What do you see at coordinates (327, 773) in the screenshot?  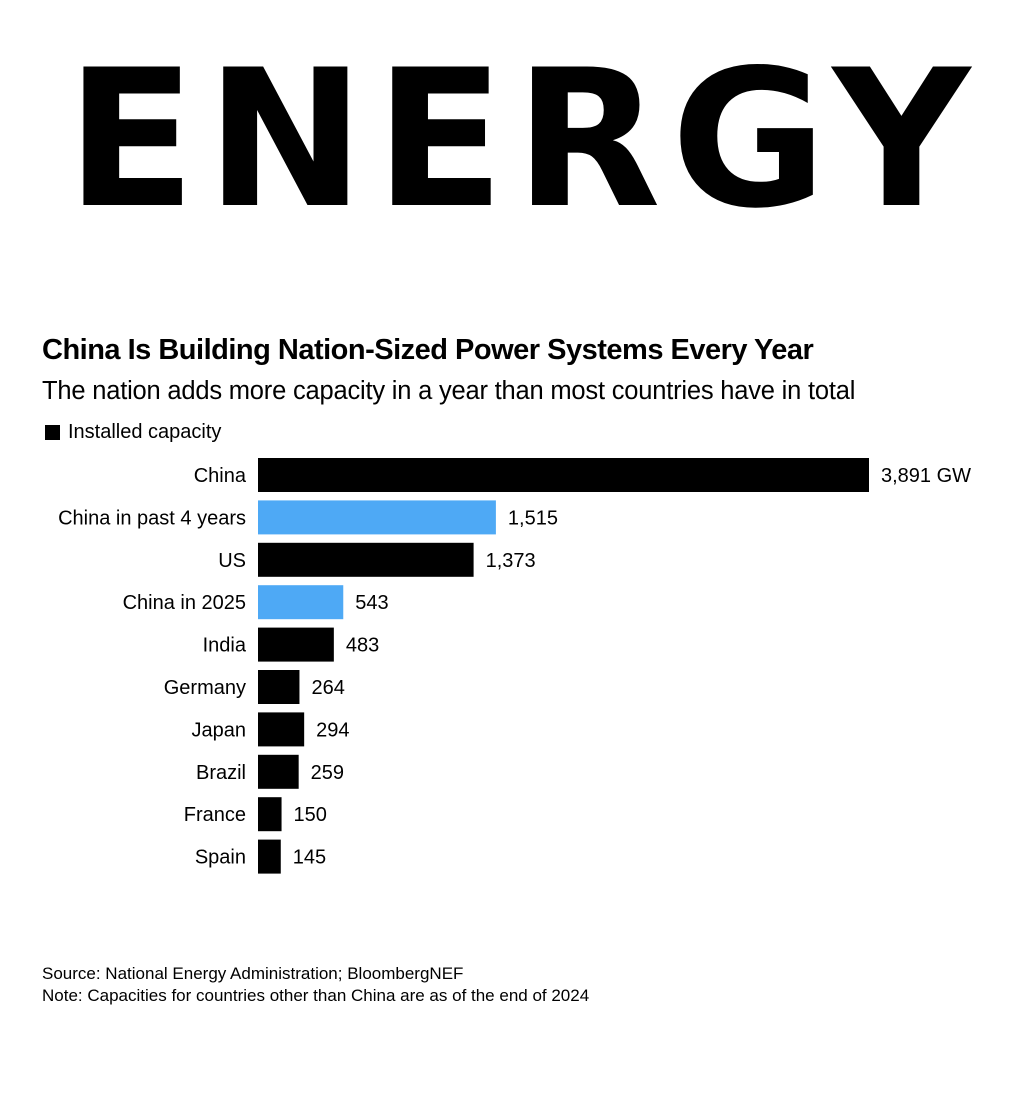 I see `value-label-brazil: 259` at bounding box center [327, 773].